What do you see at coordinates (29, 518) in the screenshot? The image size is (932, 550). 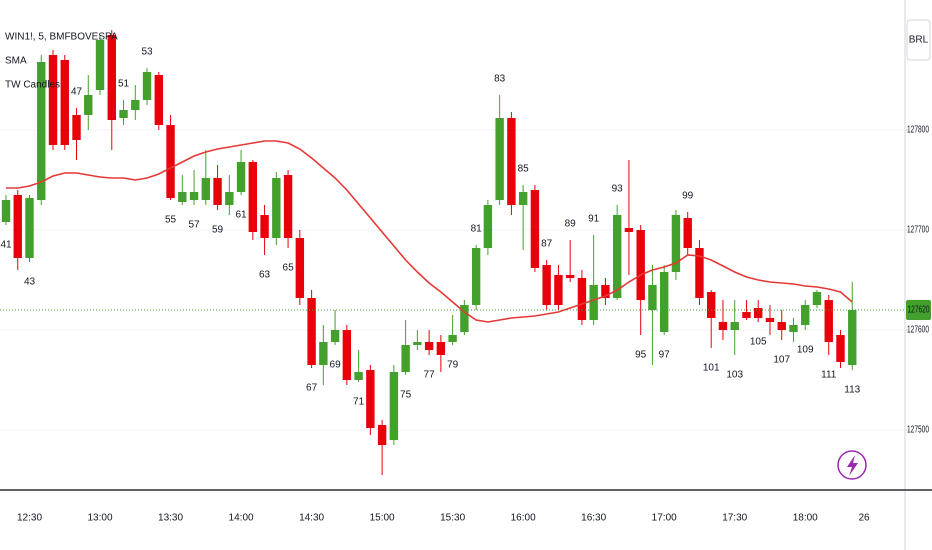 I see `x-tick-label: 12:30` at bounding box center [29, 518].